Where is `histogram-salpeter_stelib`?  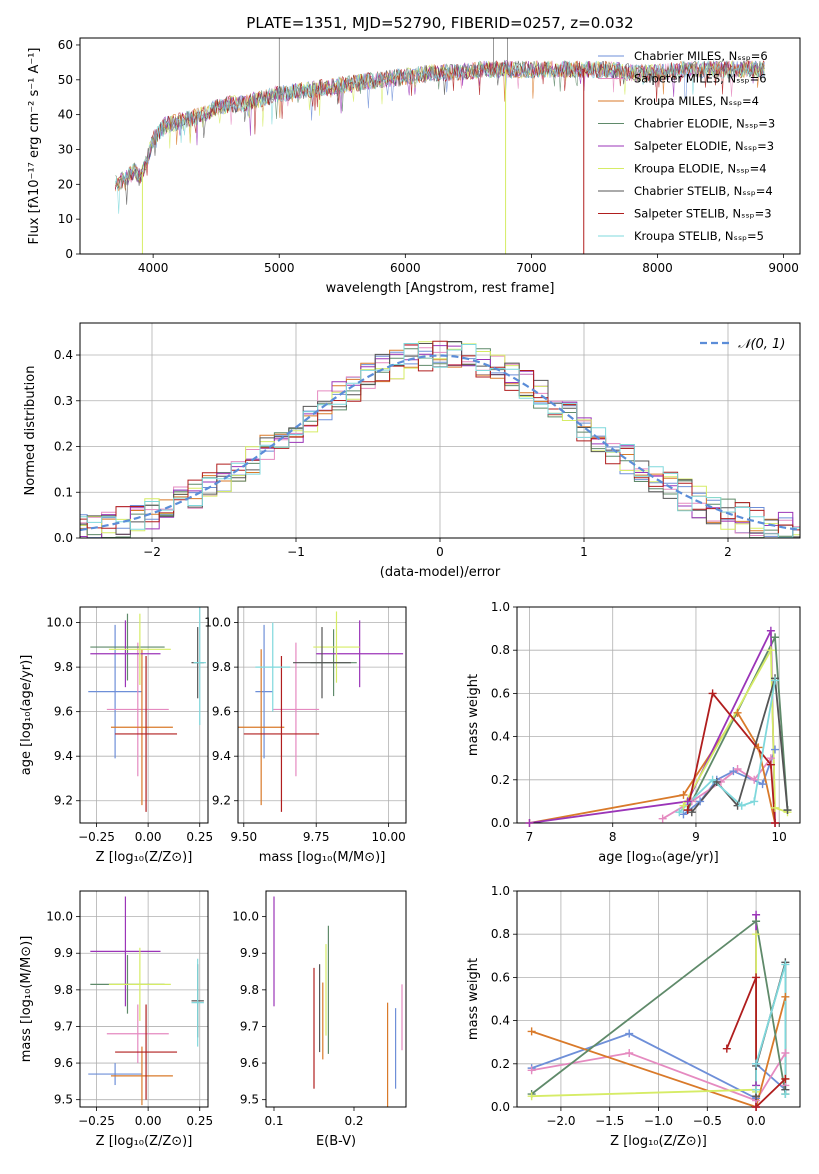
histogram-salpeter_stelib is located at coordinates (440, 437).